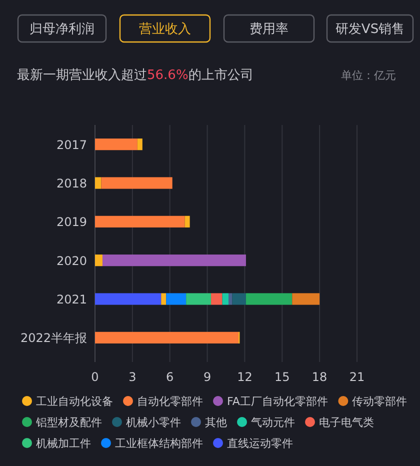  Describe the element at coordinates (71, 183) in the screenshot. I see `y-tick-label: 2018` at that location.